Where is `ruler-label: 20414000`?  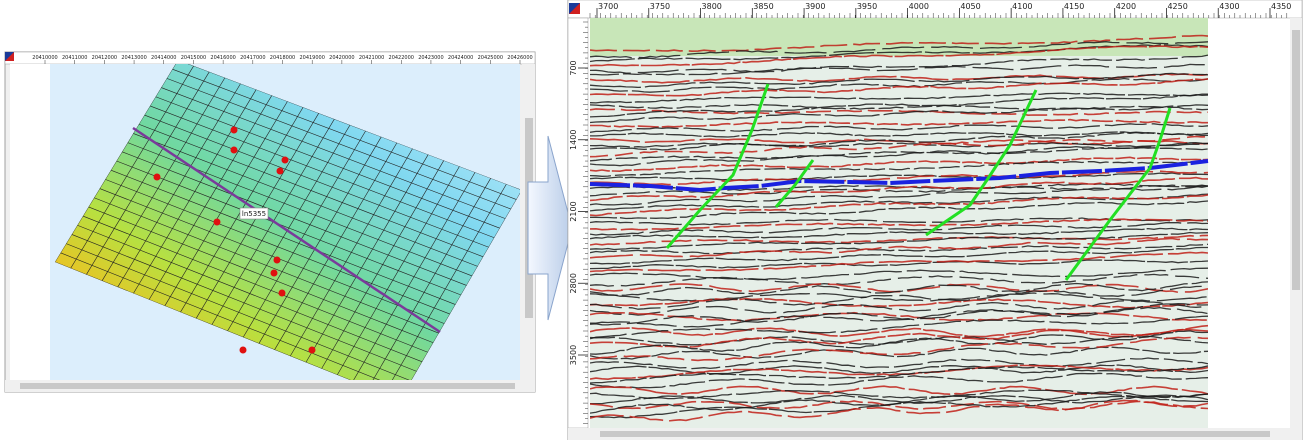
ruler-label: 20414000 is located at coordinates (163, 58).